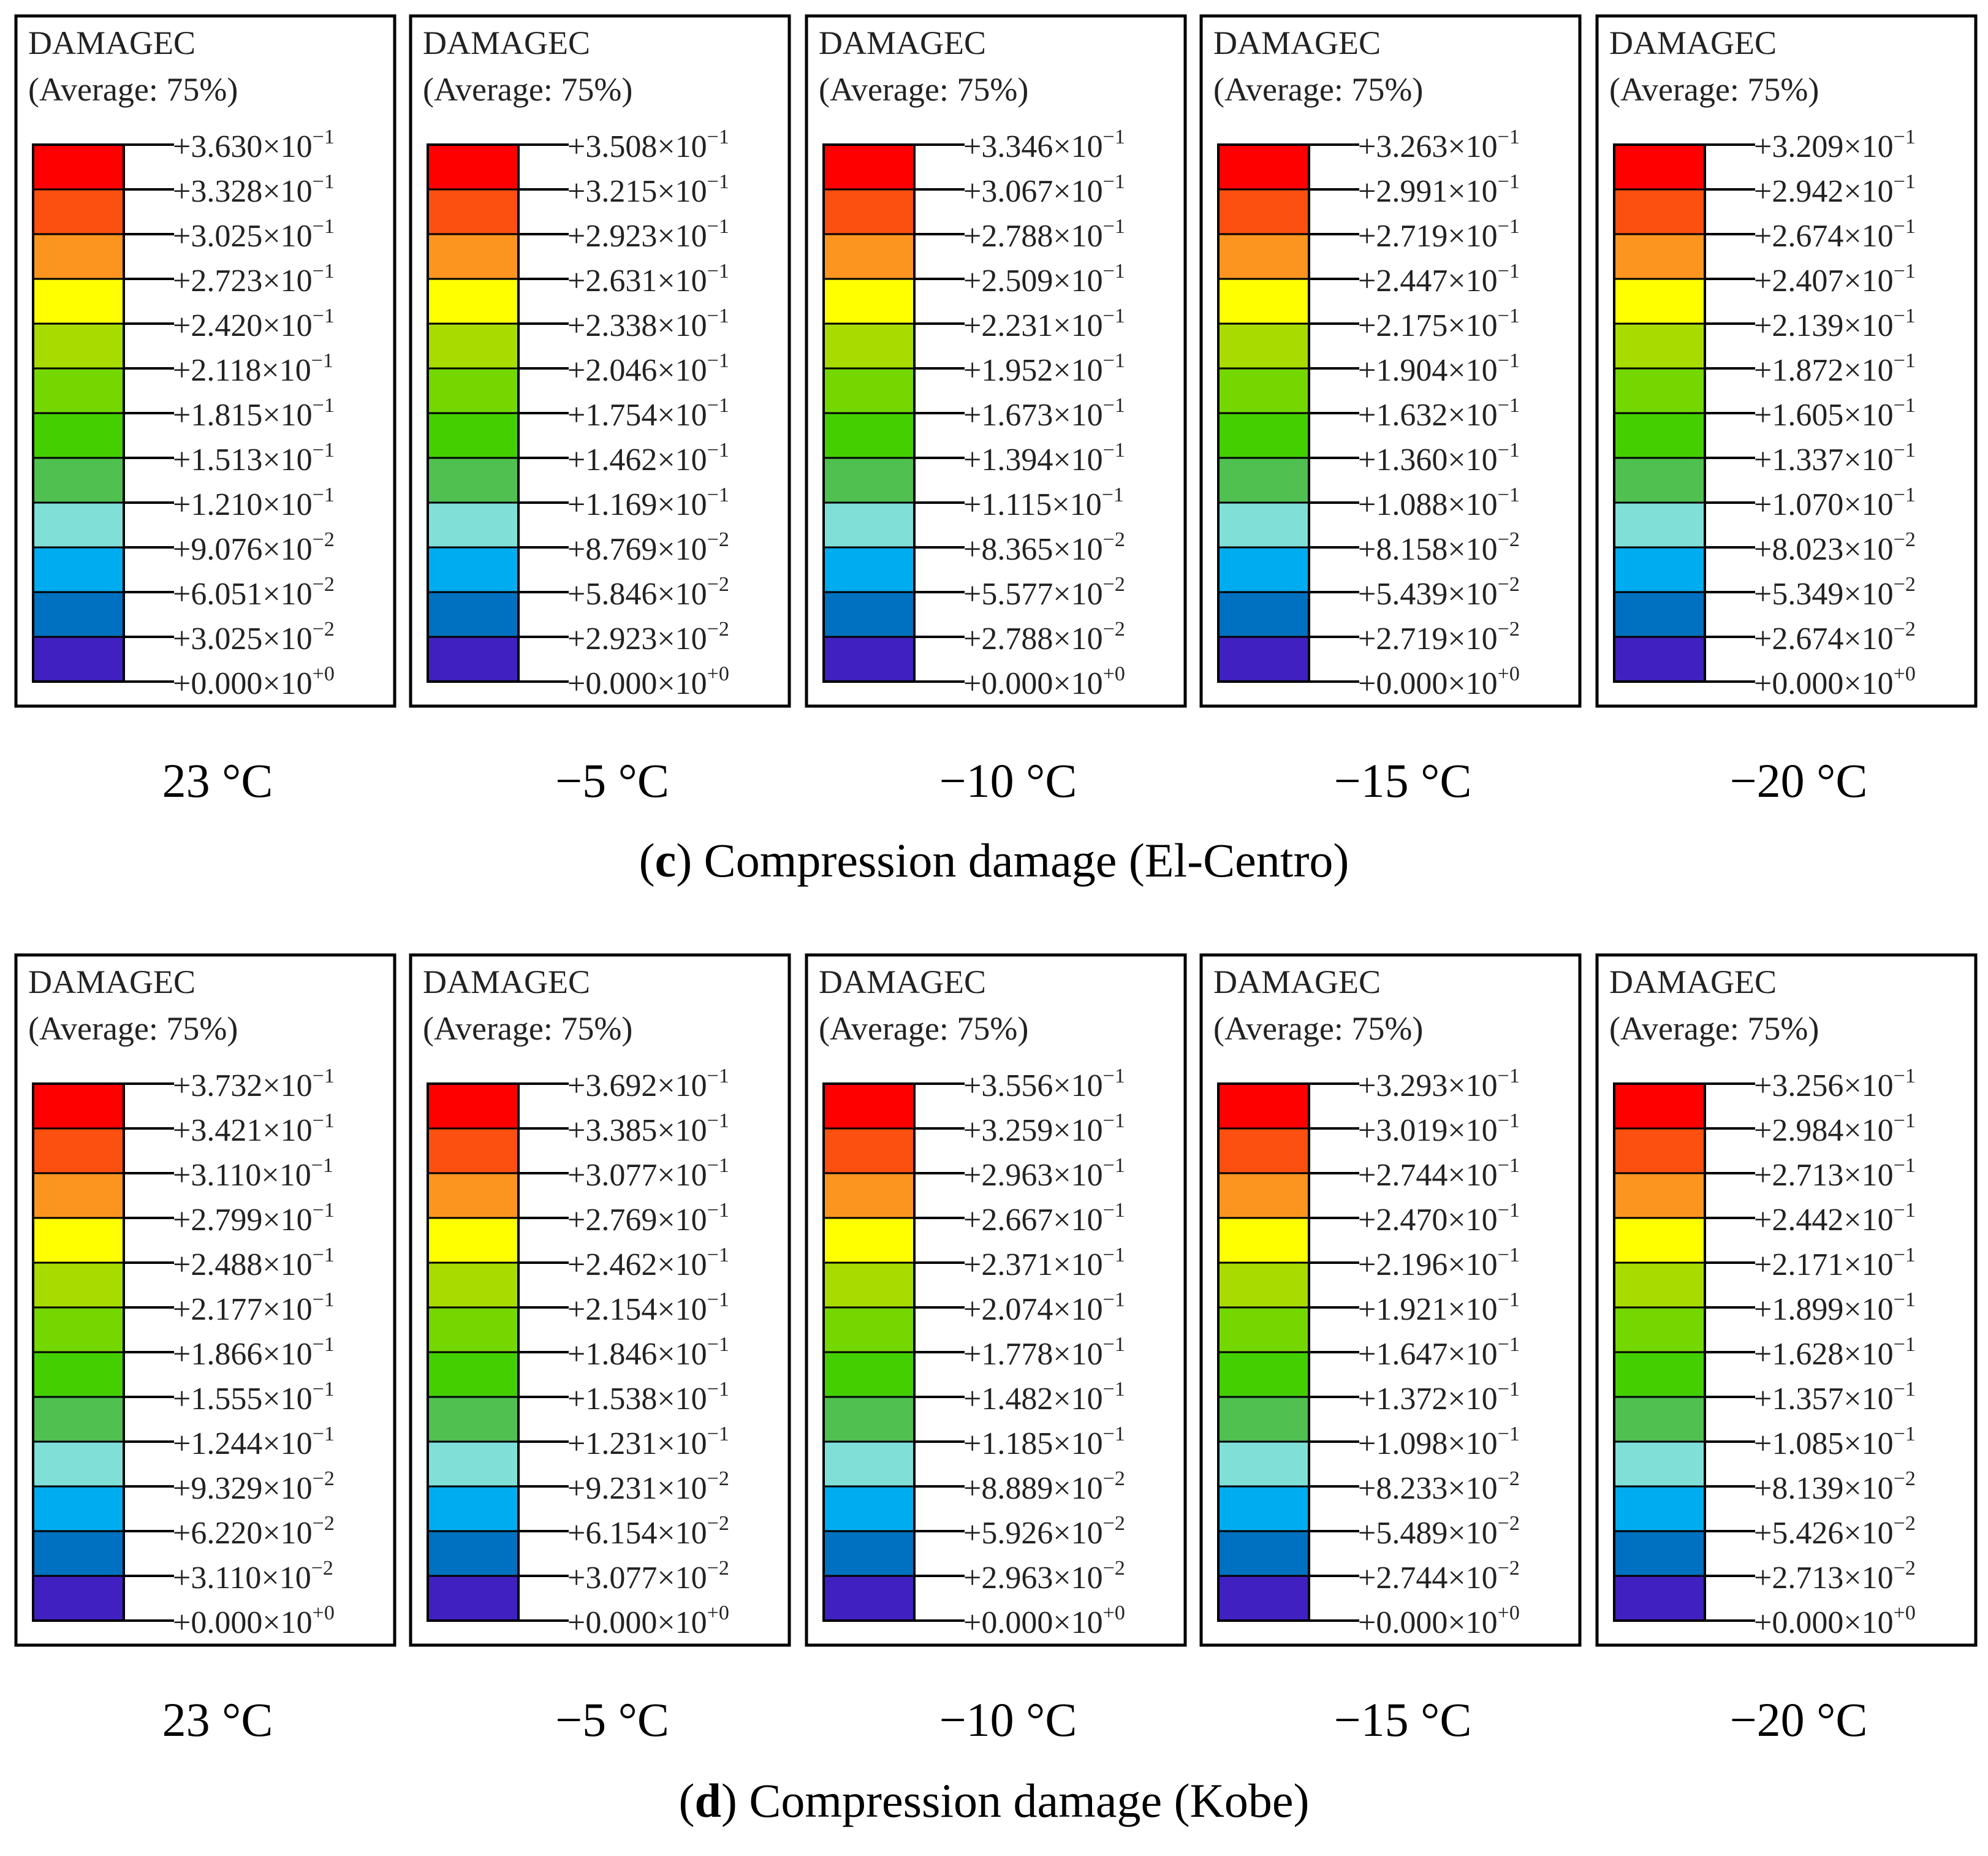  Describe the element at coordinates (1402, 1130) in the screenshot. I see `tick-mantissa: +3.019` at that location.